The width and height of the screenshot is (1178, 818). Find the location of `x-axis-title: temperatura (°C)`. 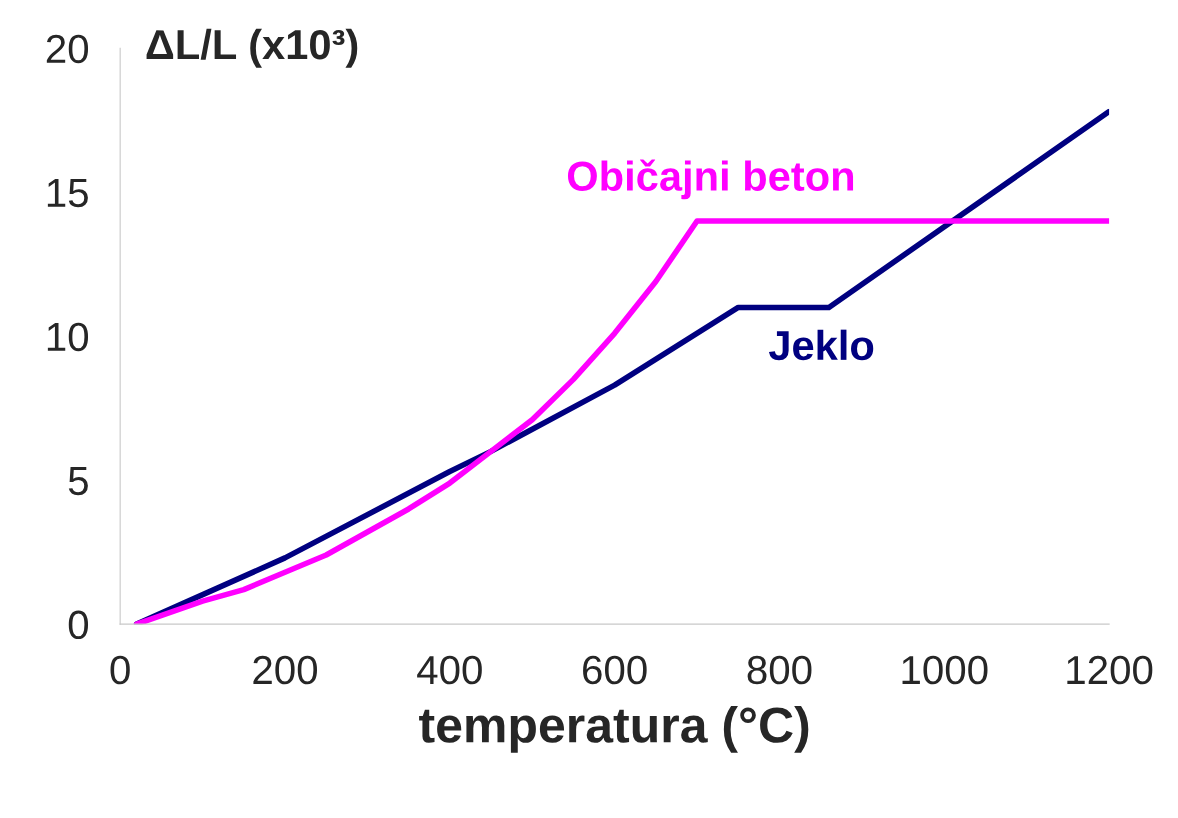

x-axis-title: temperatura (°C) is located at coordinates (614, 729).